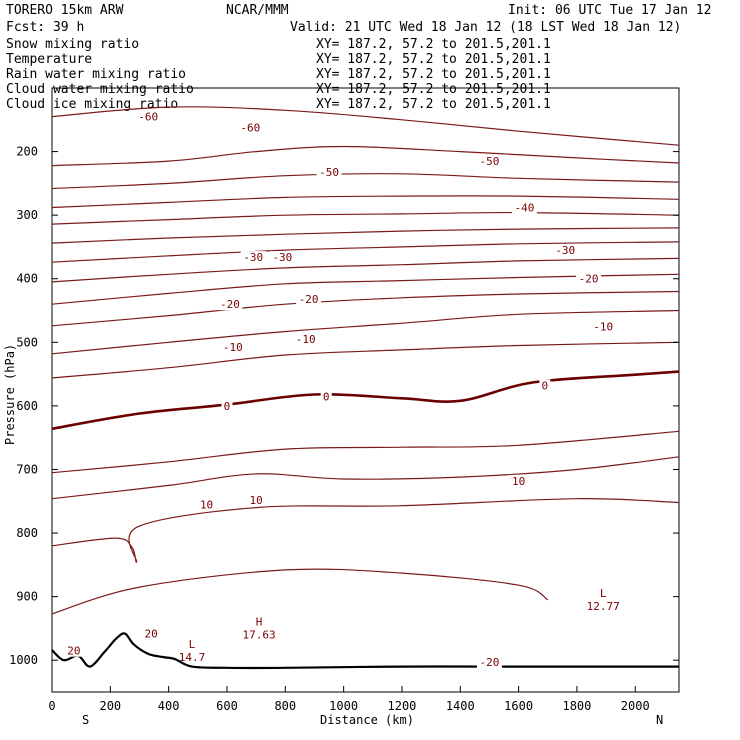  What do you see at coordinates (365, 252) in the screenshot?
I see `isotherm-line-m30` at bounding box center [365, 252].